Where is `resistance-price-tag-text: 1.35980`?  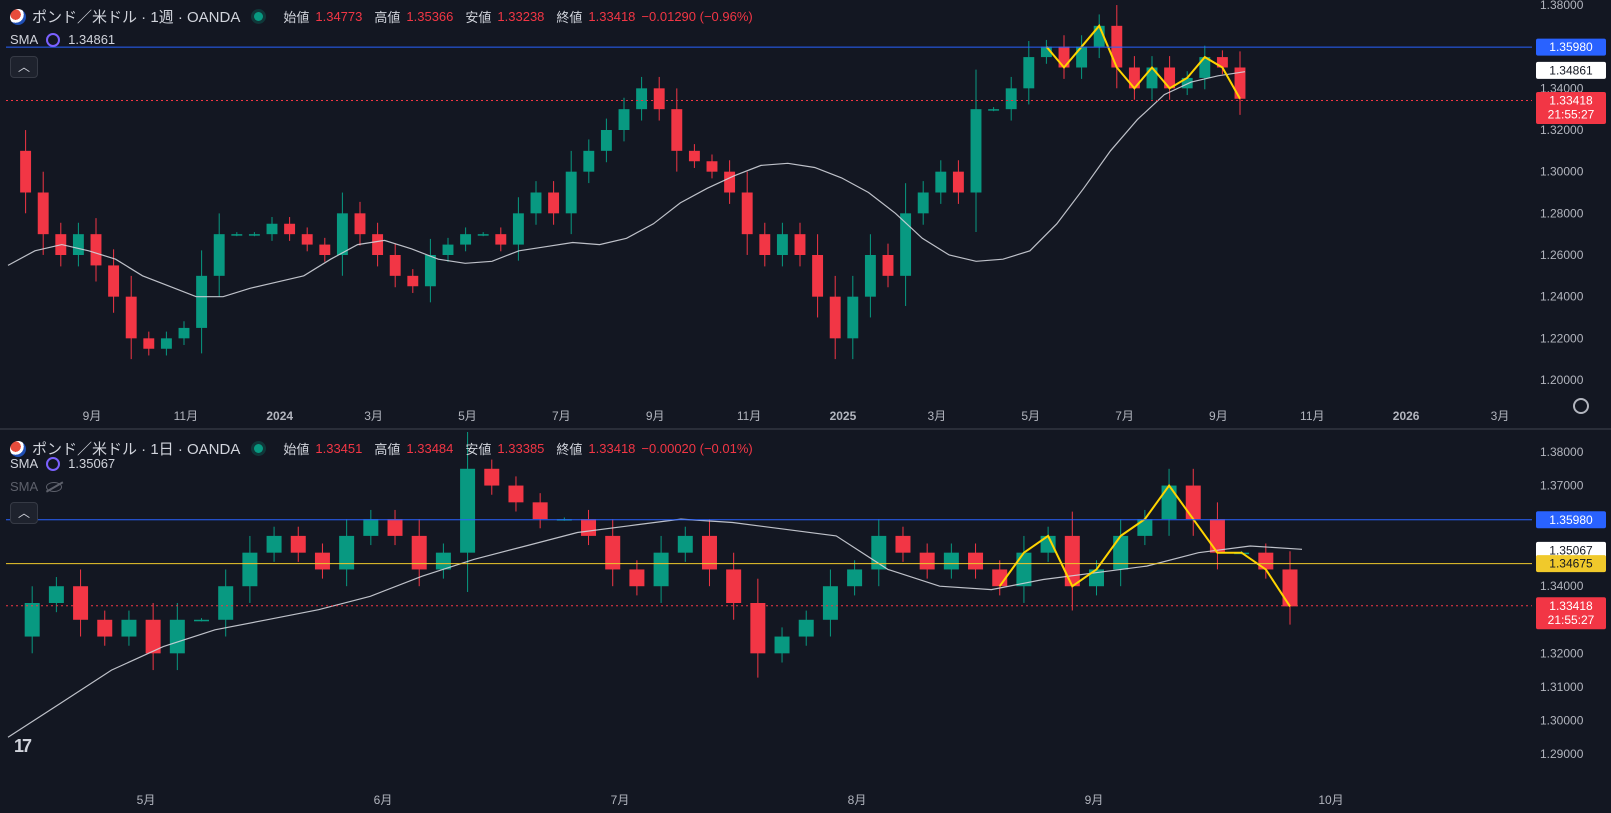 resistance-price-tag-text: 1.35980 is located at coordinates (1571, 47).